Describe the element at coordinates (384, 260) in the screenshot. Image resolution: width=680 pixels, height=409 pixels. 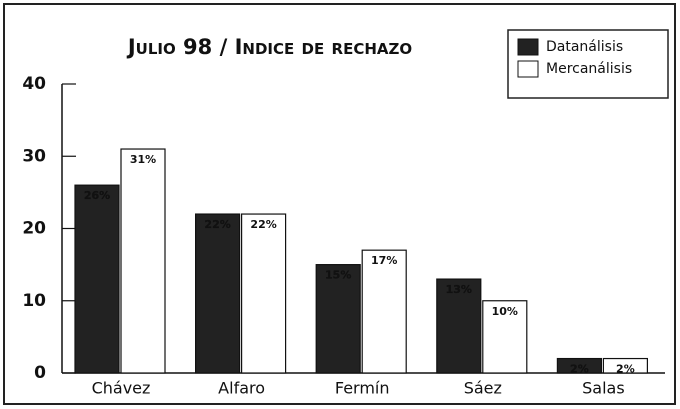
I see `value-label: 17%` at that location.